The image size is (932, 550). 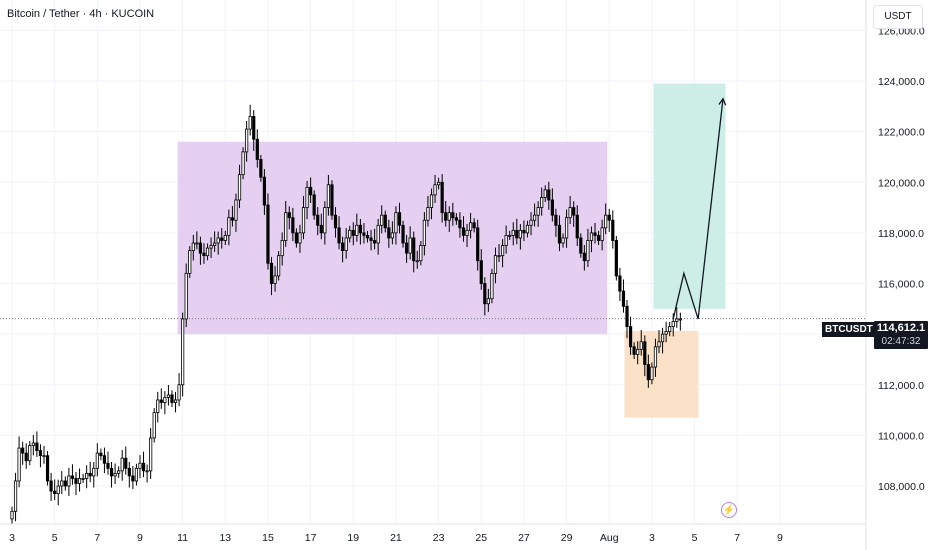 What do you see at coordinates (567, 538) in the screenshot?
I see `x-tick-label: 29` at bounding box center [567, 538].